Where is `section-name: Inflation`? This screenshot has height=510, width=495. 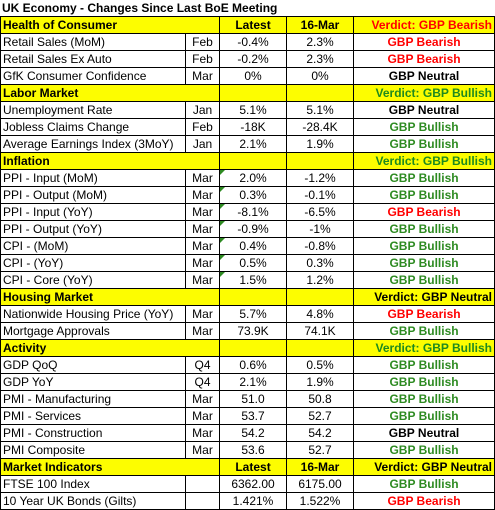 section-name: Inflation is located at coordinates (110, 161).